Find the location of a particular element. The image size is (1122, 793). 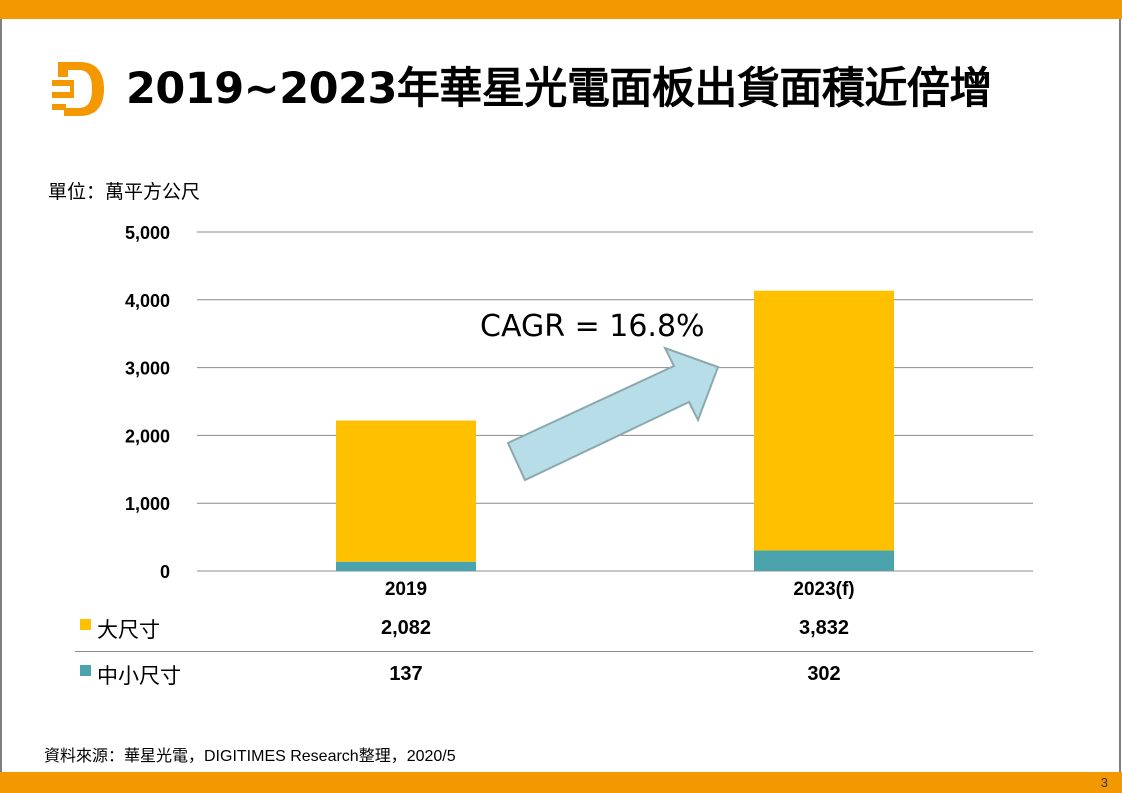

y-tick-label: 2,000 is located at coordinates (147, 436).